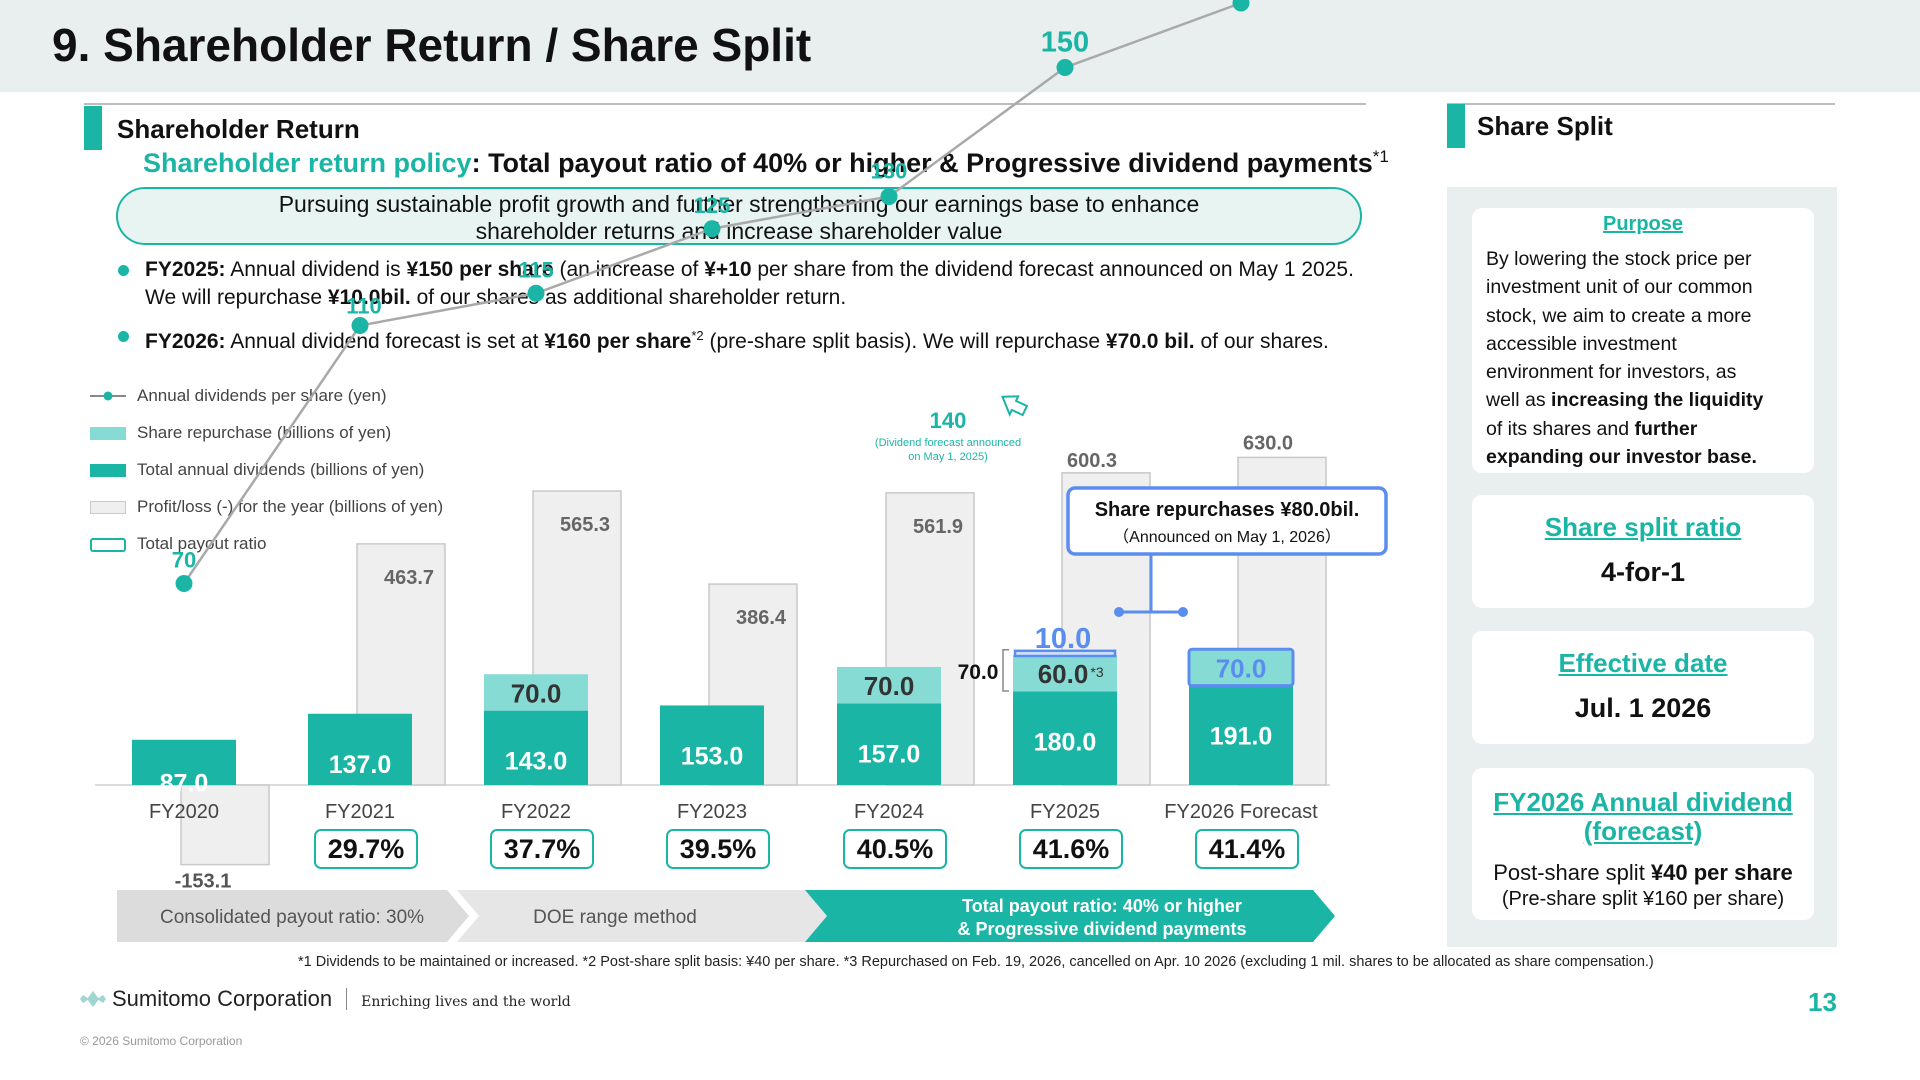  Describe the element at coordinates (108, 396) in the screenshot. I see `legend-line-marker` at that location.